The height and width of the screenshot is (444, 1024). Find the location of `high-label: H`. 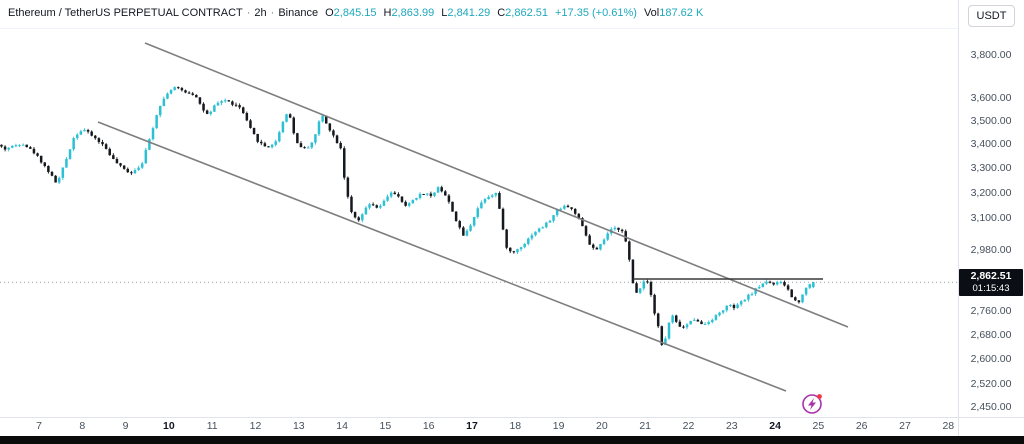

high-label: H is located at coordinates (387, 13).